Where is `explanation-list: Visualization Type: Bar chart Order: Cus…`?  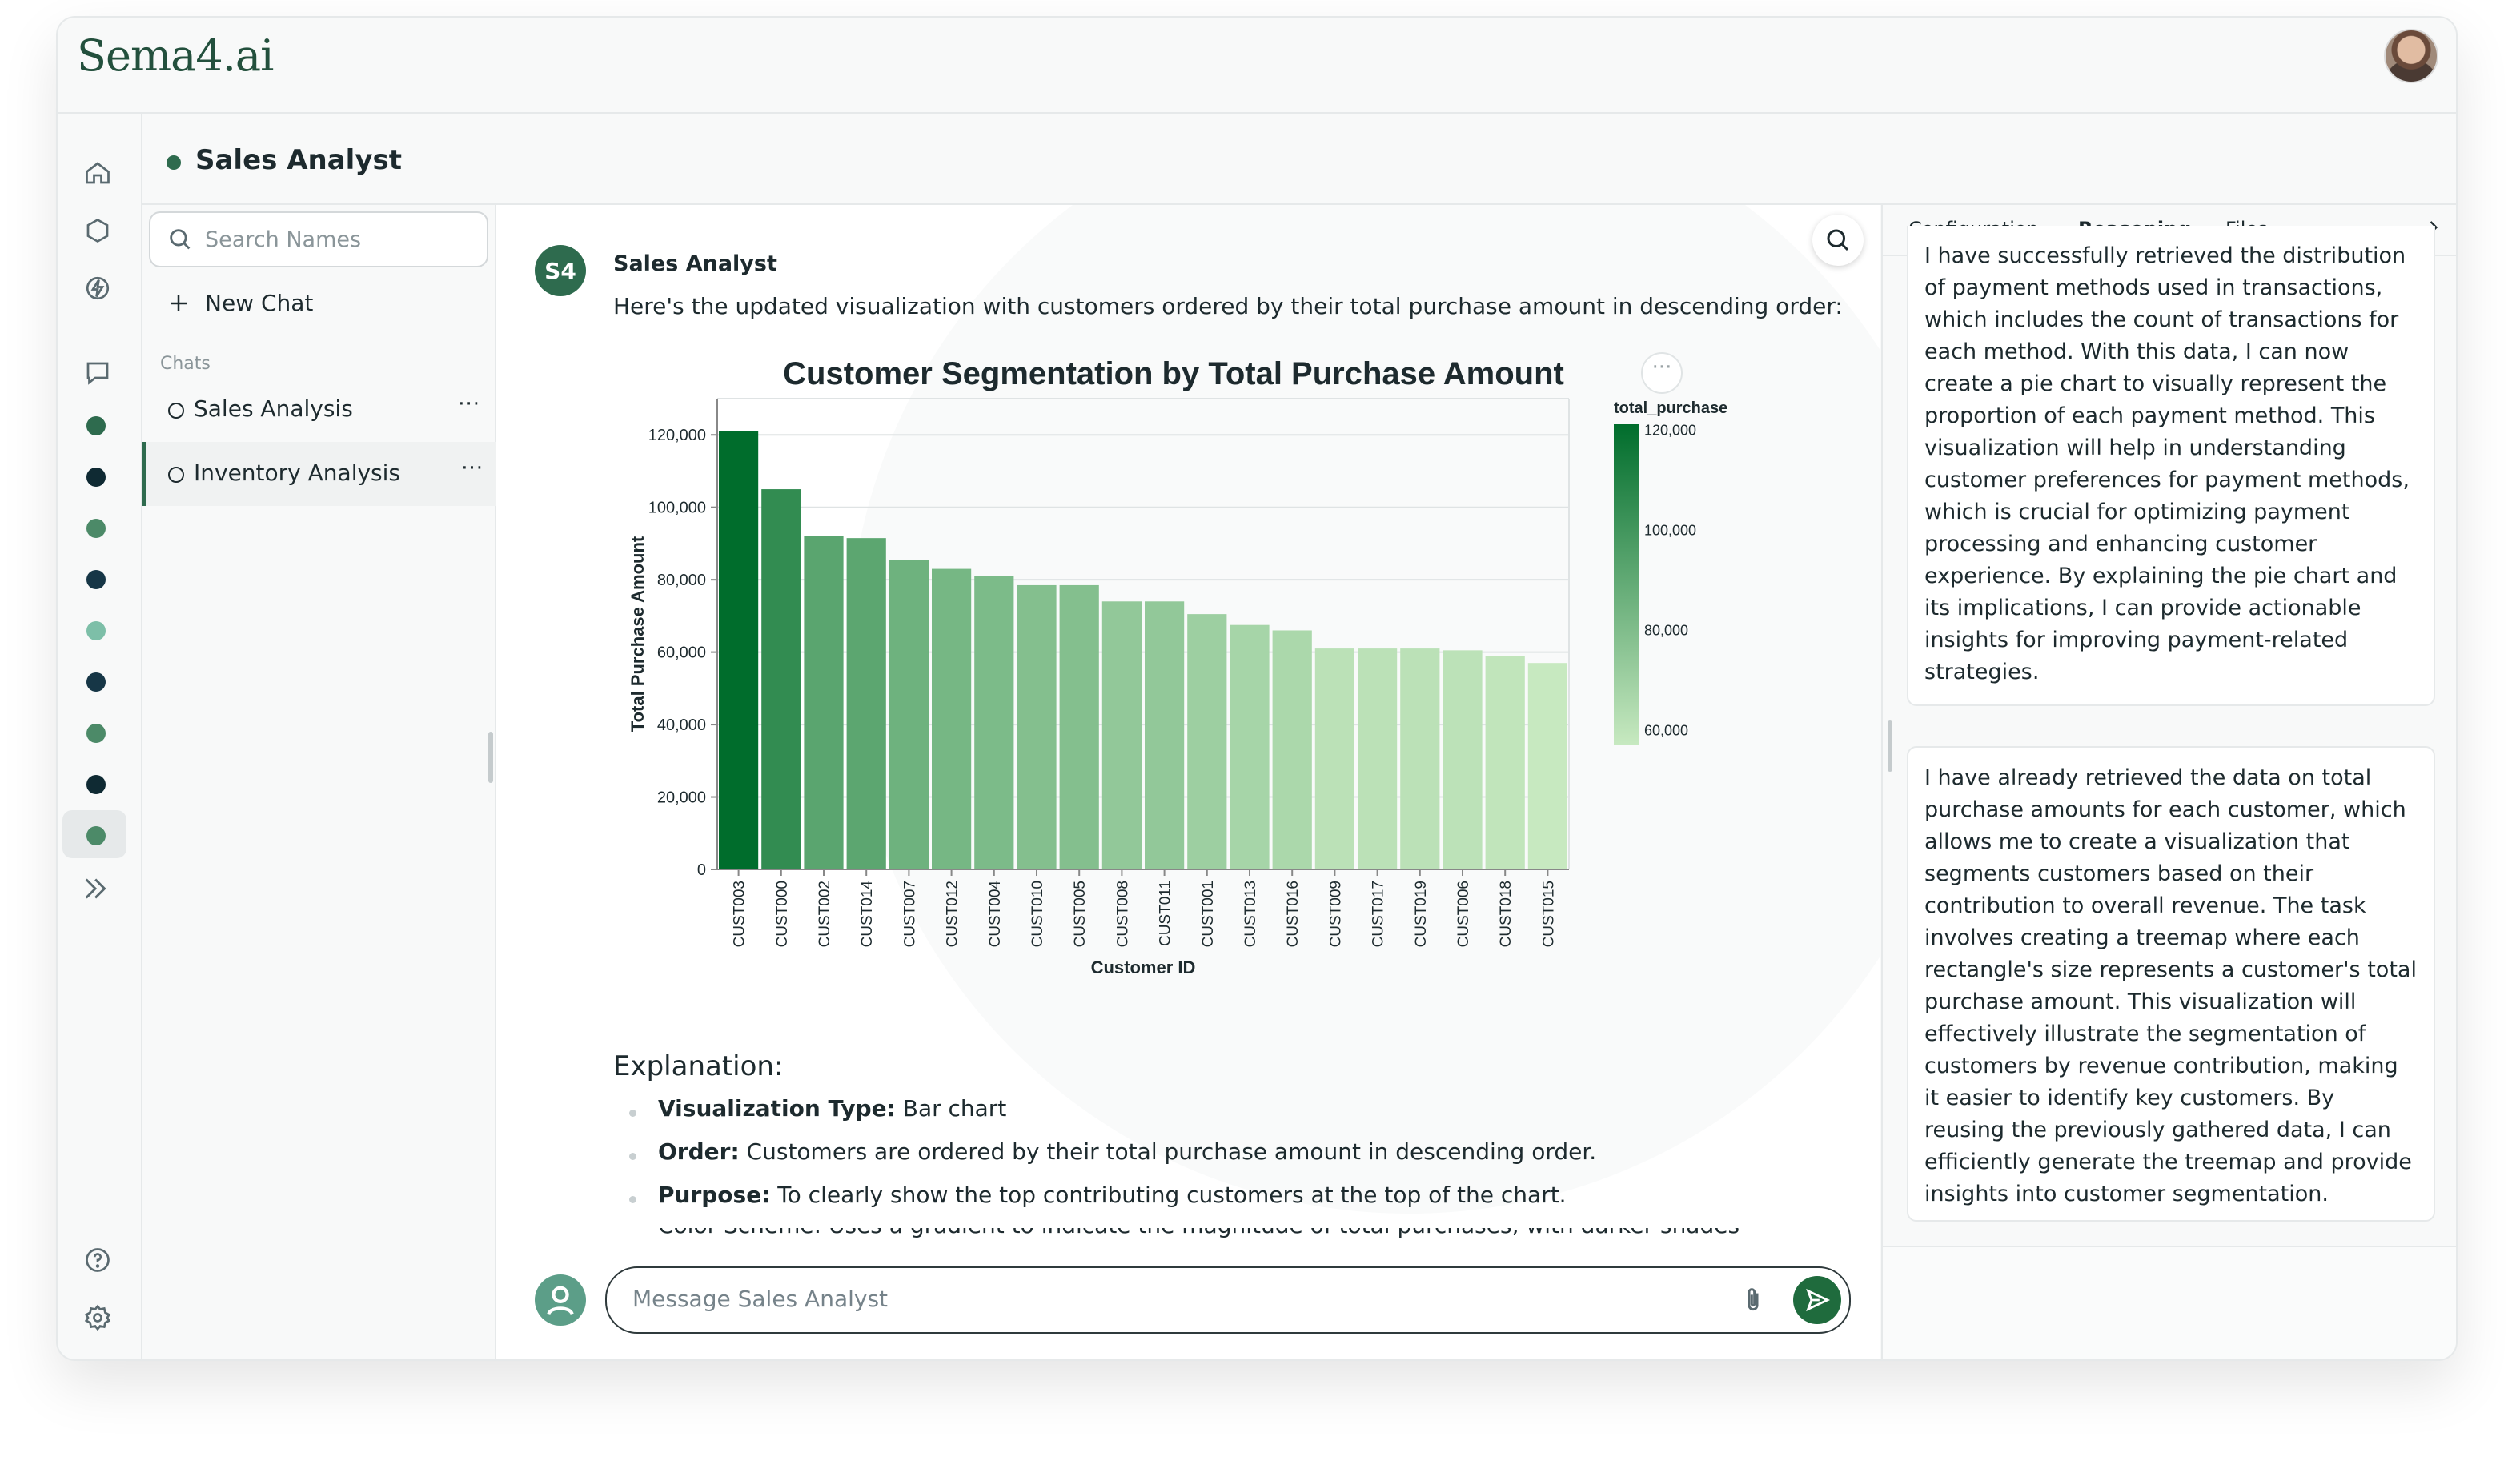
explanation-list: Visualization Type: Bar chart Order: Cus… is located at coordinates (1213, 1160).